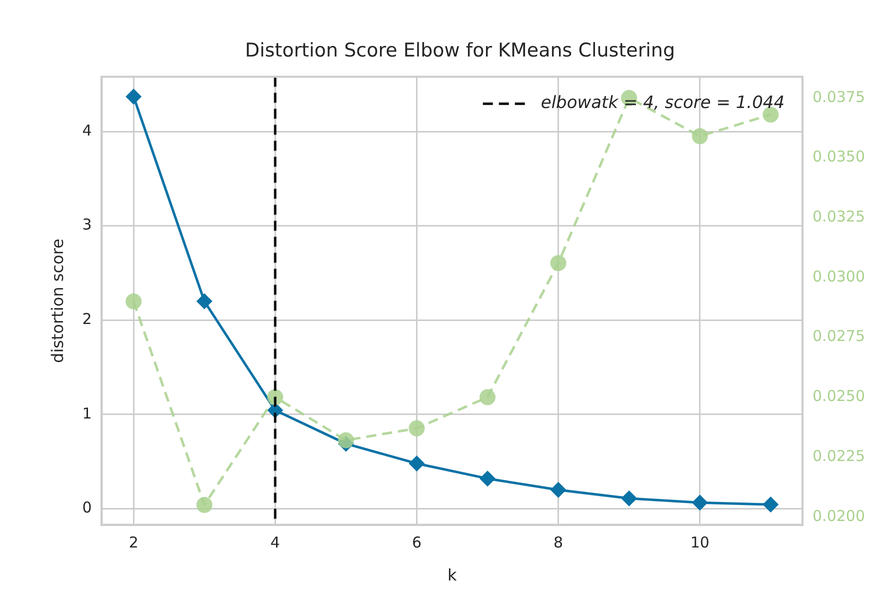 The width and height of the screenshot is (895, 600). Describe the element at coordinates (839, 396) in the screenshot. I see `y2-tick-label: 0.0250` at that location.